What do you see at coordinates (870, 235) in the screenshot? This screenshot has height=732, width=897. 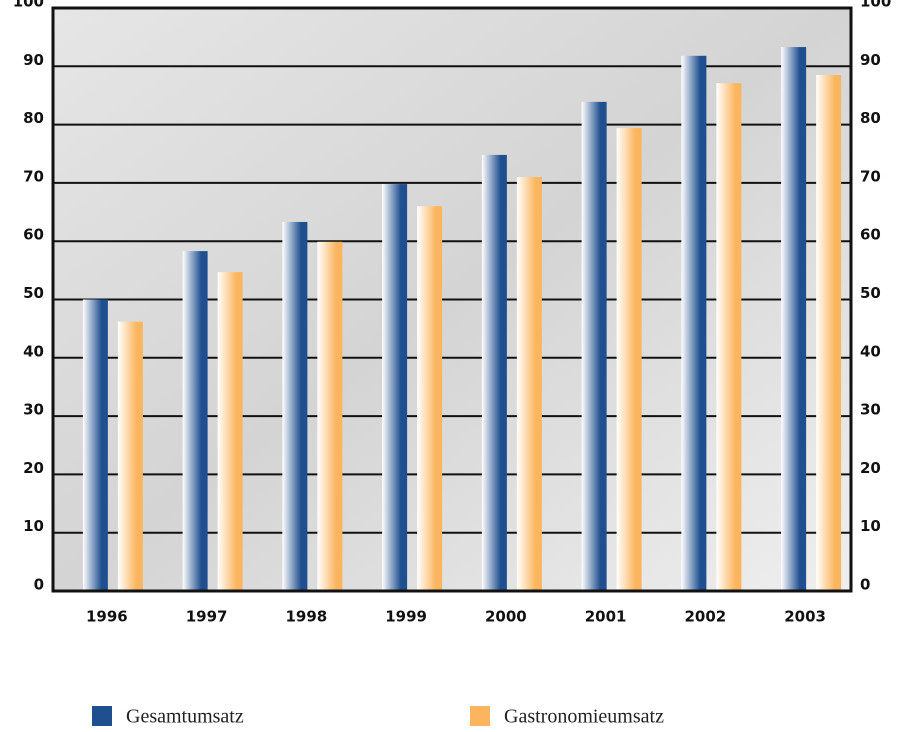 I see `y2-tick-label: 60` at bounding box center [870, 235].